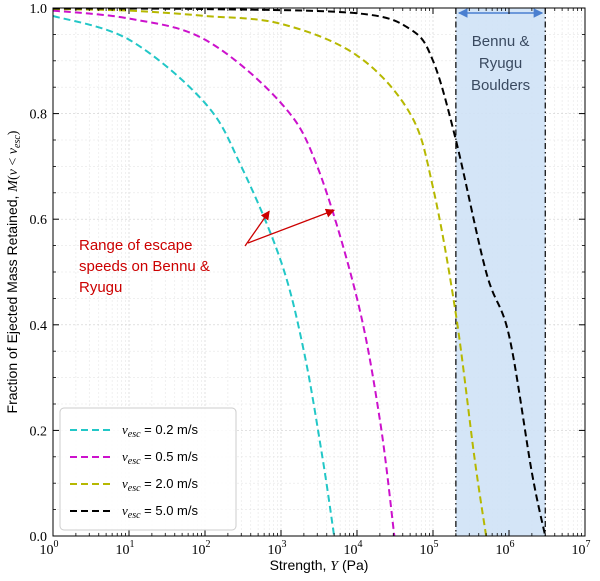 This screenshot has width=600, height=581. I want to click on legend-label-3: vesc = 5.0 m/s, so click(160, 512).